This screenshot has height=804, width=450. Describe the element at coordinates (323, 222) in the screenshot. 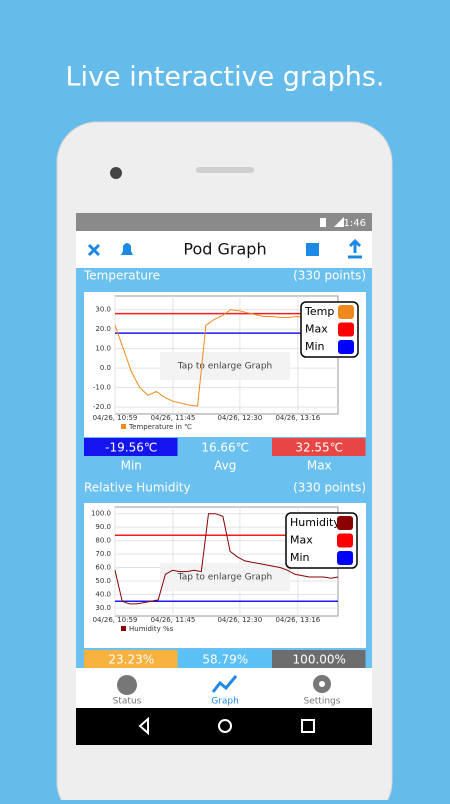

I see `battery-icon` at that location.